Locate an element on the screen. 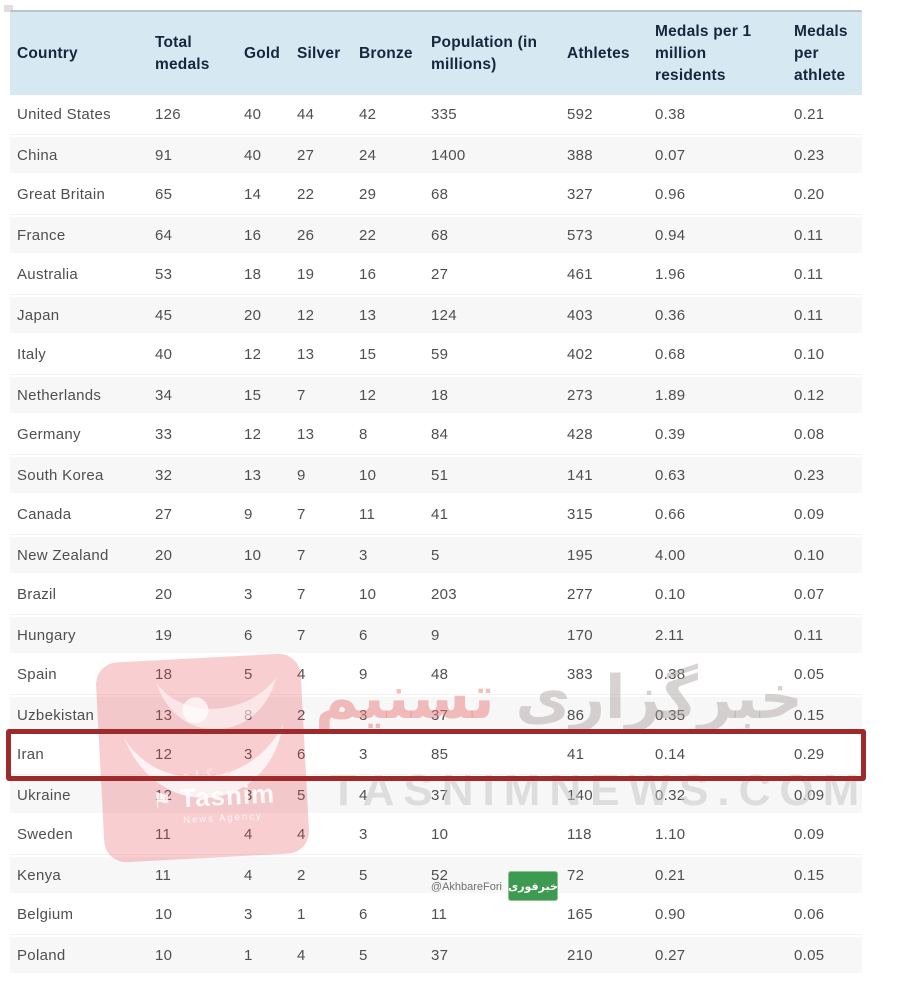 The height and width of the screenshot is (986, 898). cell-total: 40 is located at coordinates (164, 354).